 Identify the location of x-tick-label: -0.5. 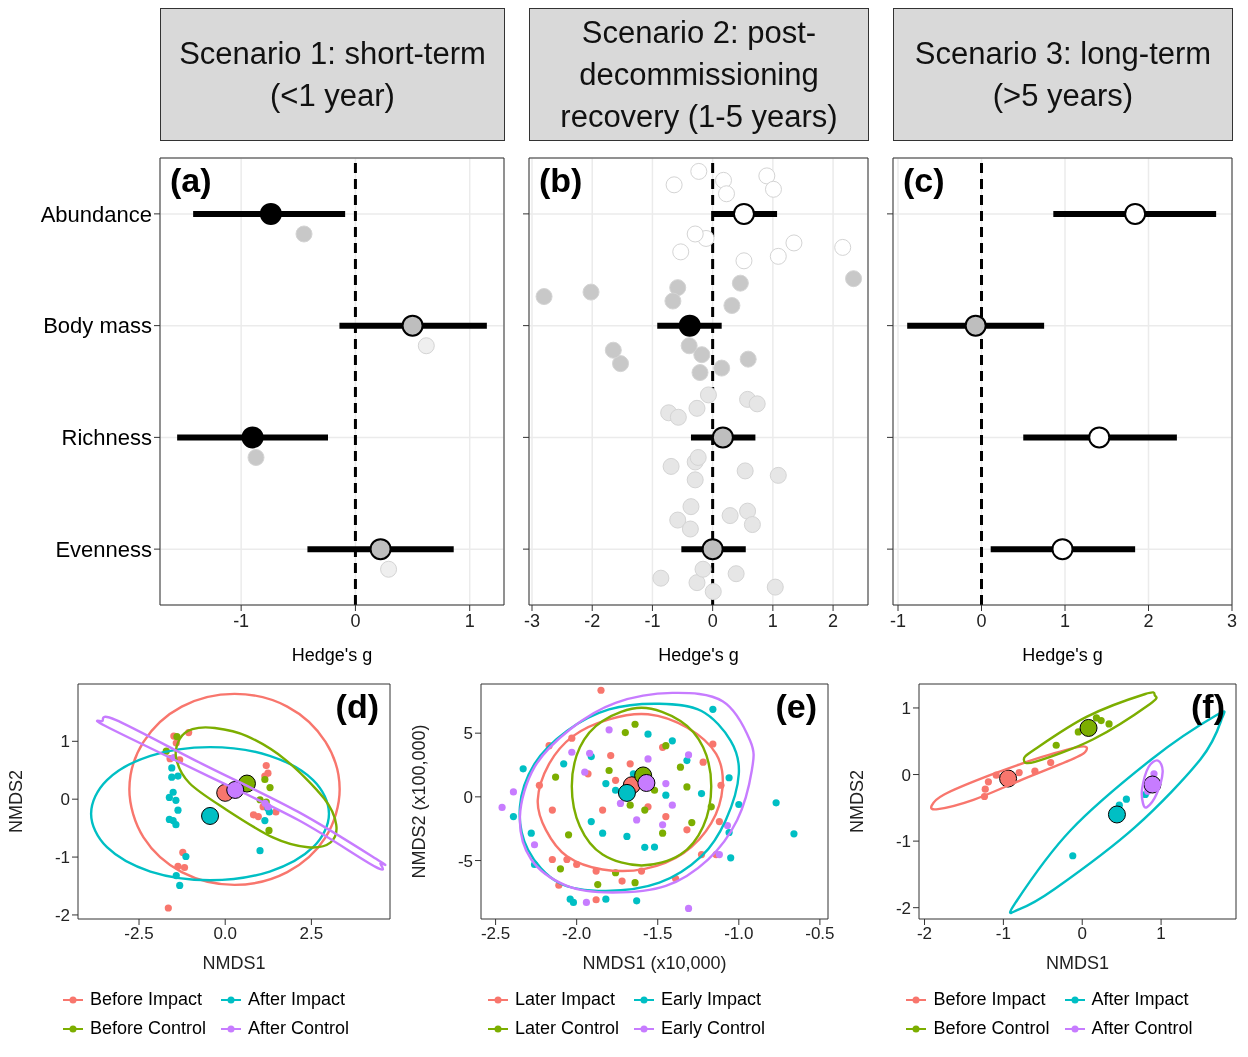
(820, 934).